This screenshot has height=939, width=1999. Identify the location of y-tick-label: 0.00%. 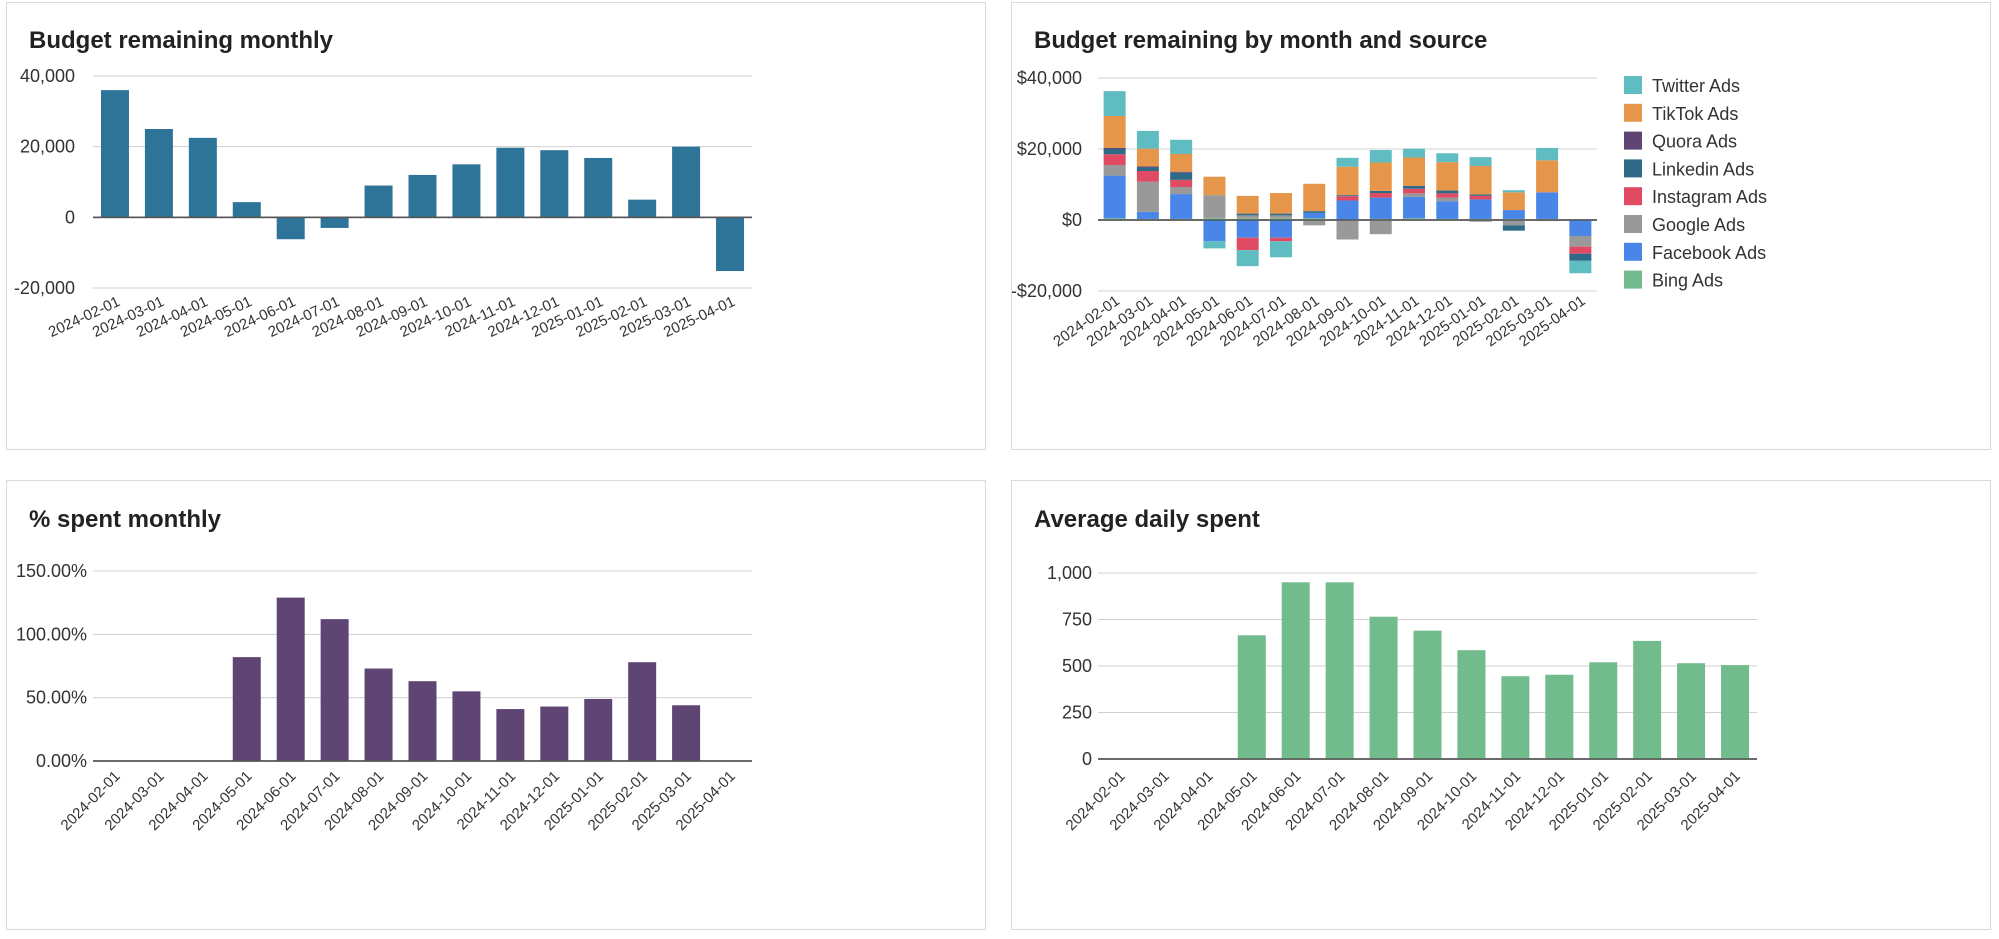
(61, 761).